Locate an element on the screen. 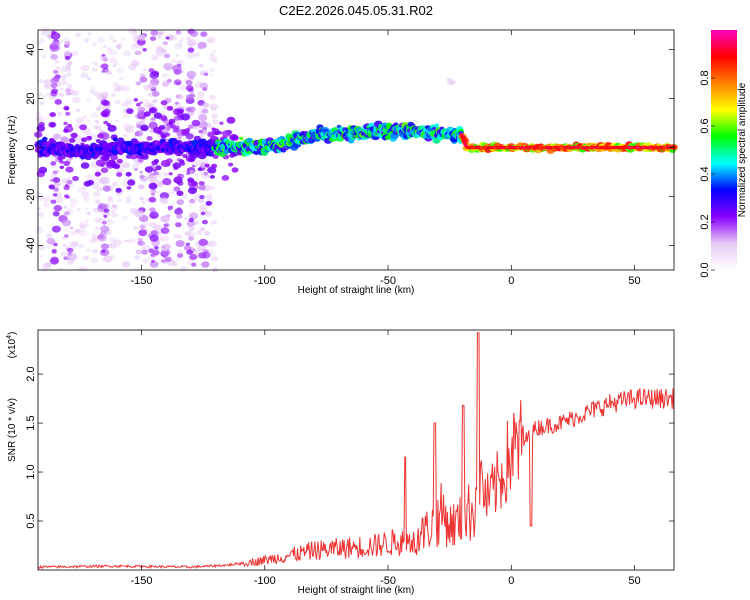  snr-x-tick-label: -50 is located at coordinates (388, 581).